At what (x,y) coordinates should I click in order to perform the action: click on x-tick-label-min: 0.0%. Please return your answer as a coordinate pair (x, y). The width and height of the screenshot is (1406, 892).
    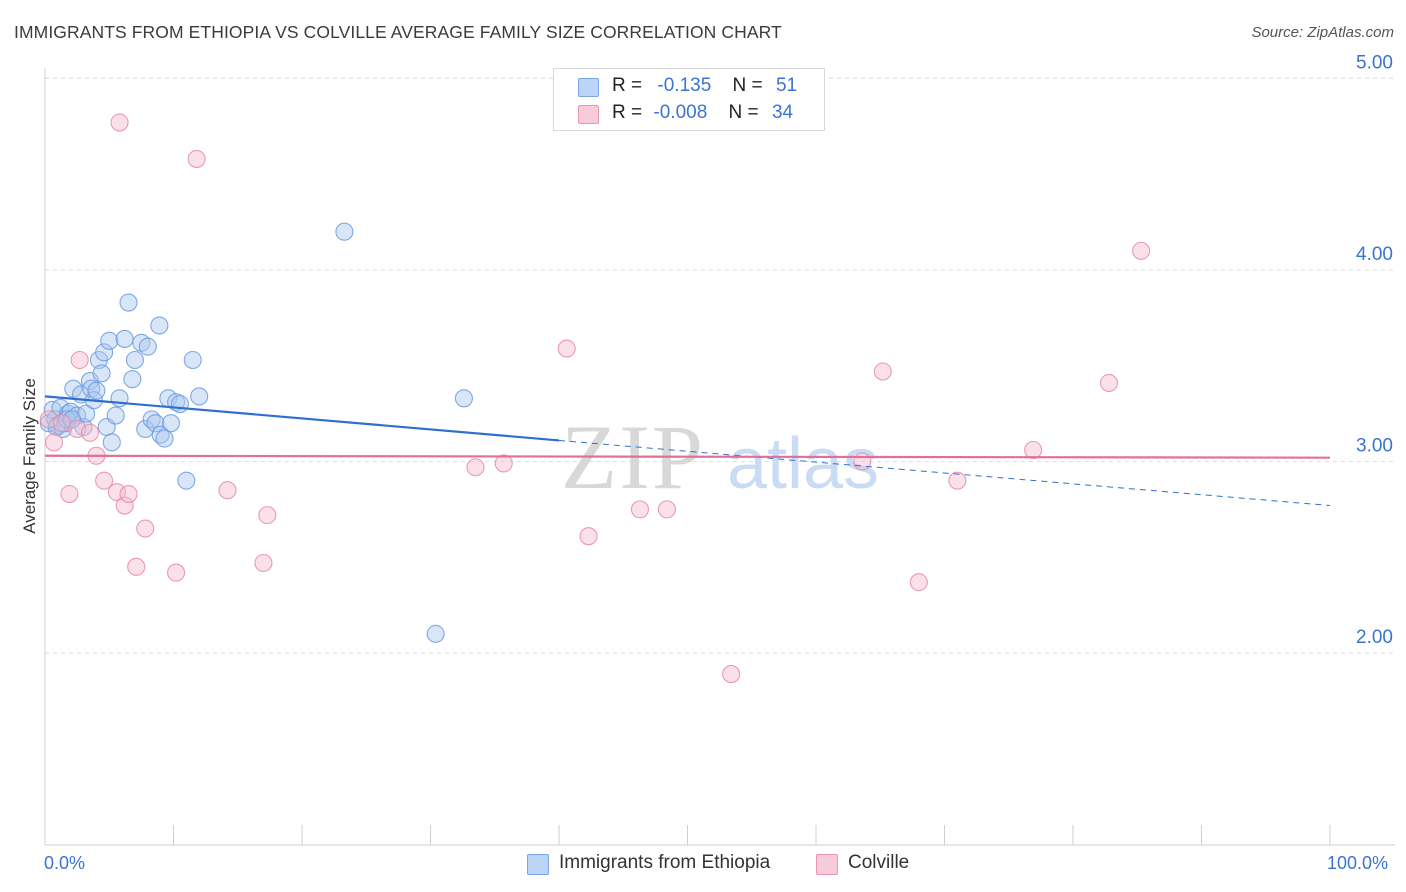
    Looking at the image, I should click on (65, 863).